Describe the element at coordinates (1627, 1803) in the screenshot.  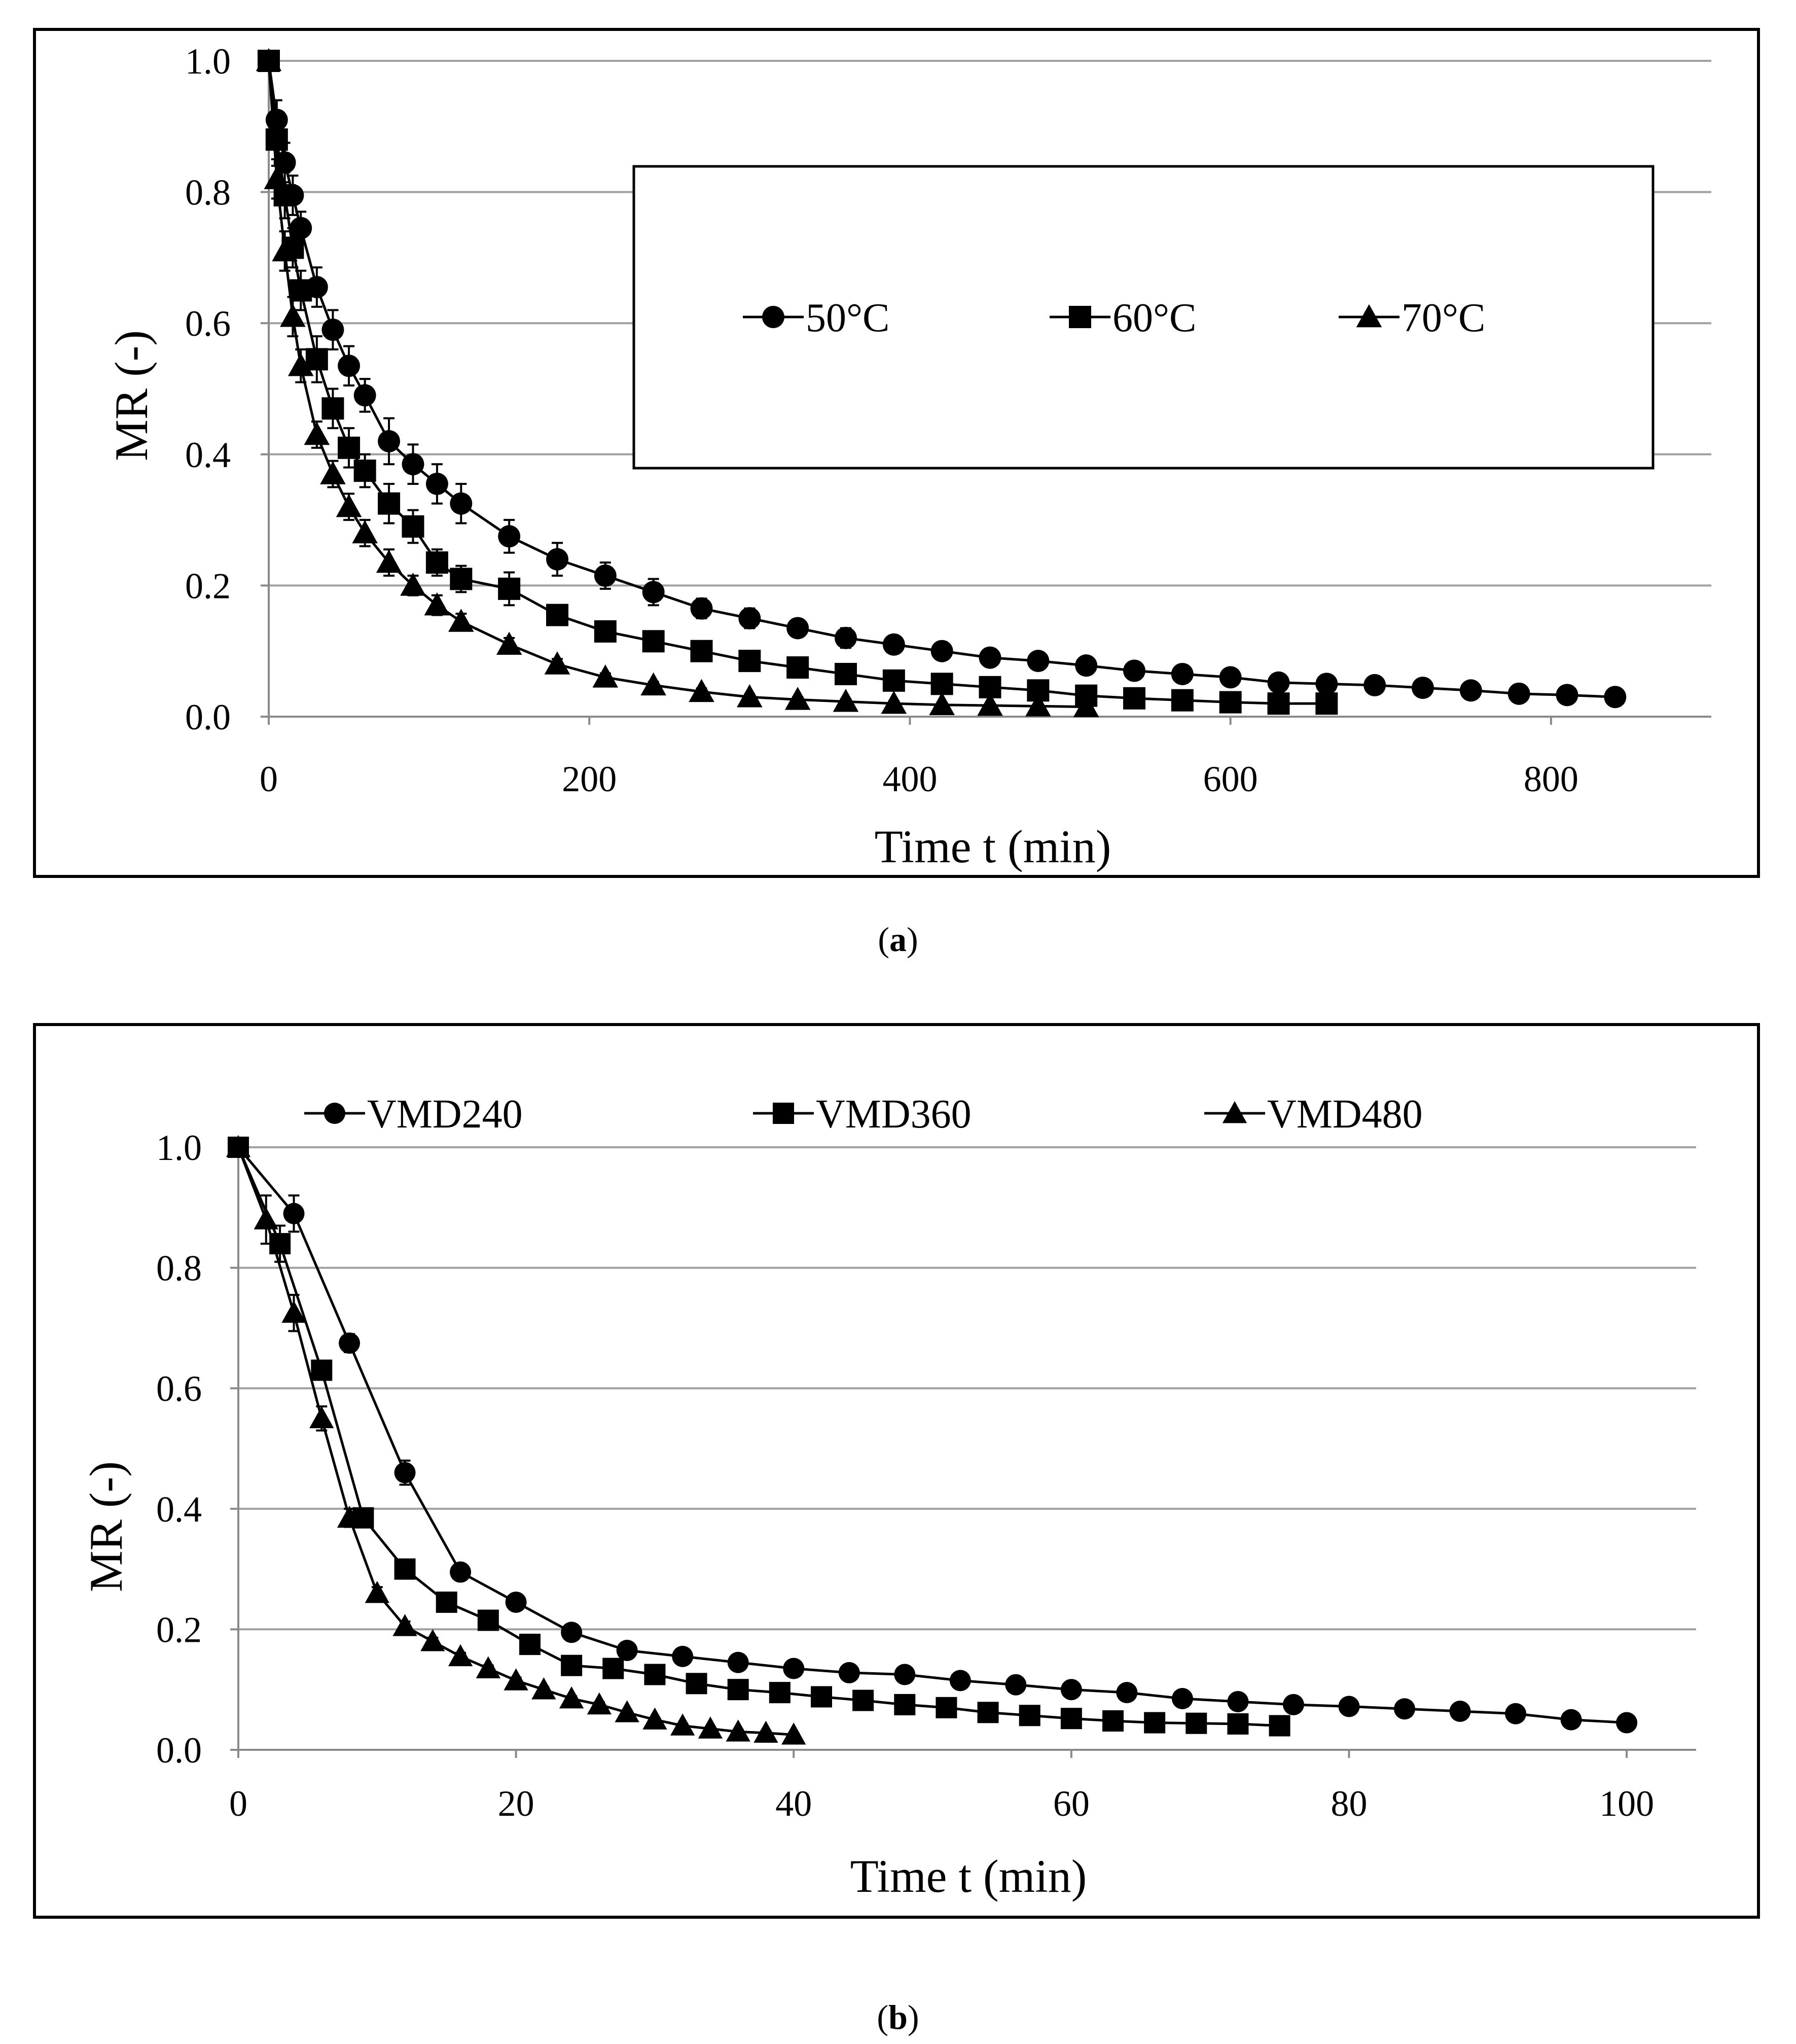
I see `chart-b-xtick-label-5: 100` at that location.